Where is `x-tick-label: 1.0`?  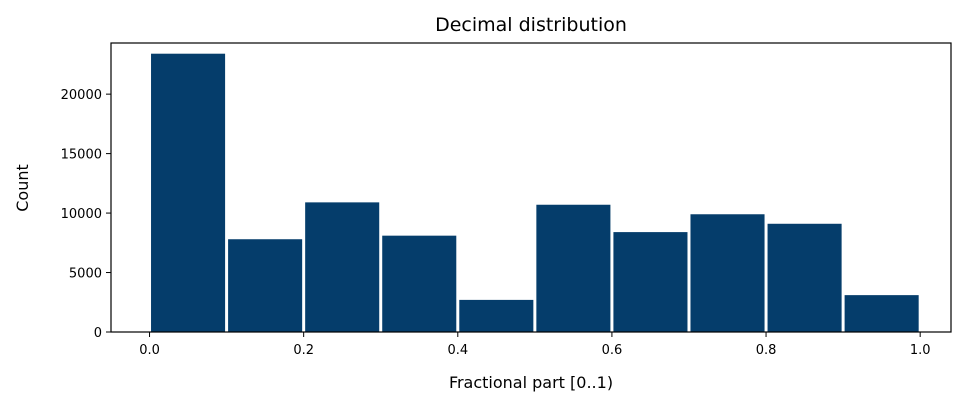
x-tick-label: 1.0 is located at coordinates (920, 350).